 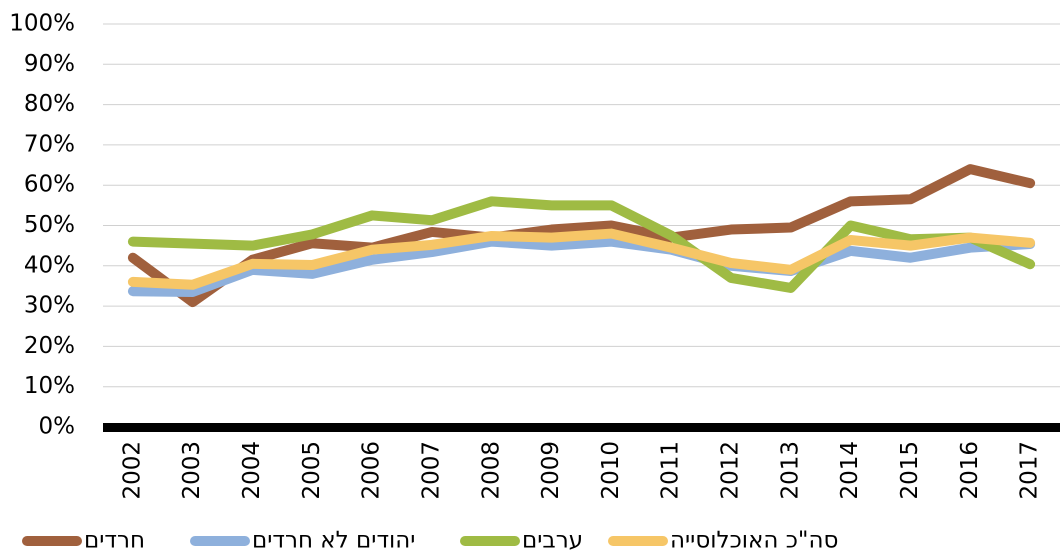 I want to click on x-tick-label: 2014, so click(x=850, y=470).